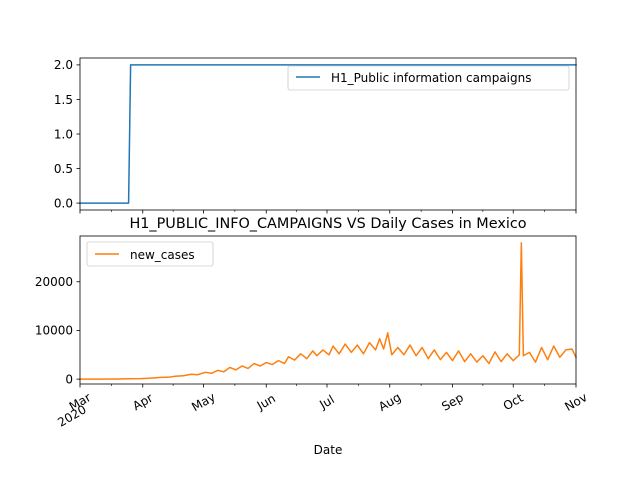 The image size is (640, 480). What do you see at coordinates (328, 212) in the screenshot?
I see `top-x-ticks` at bounding box center [328, 212].